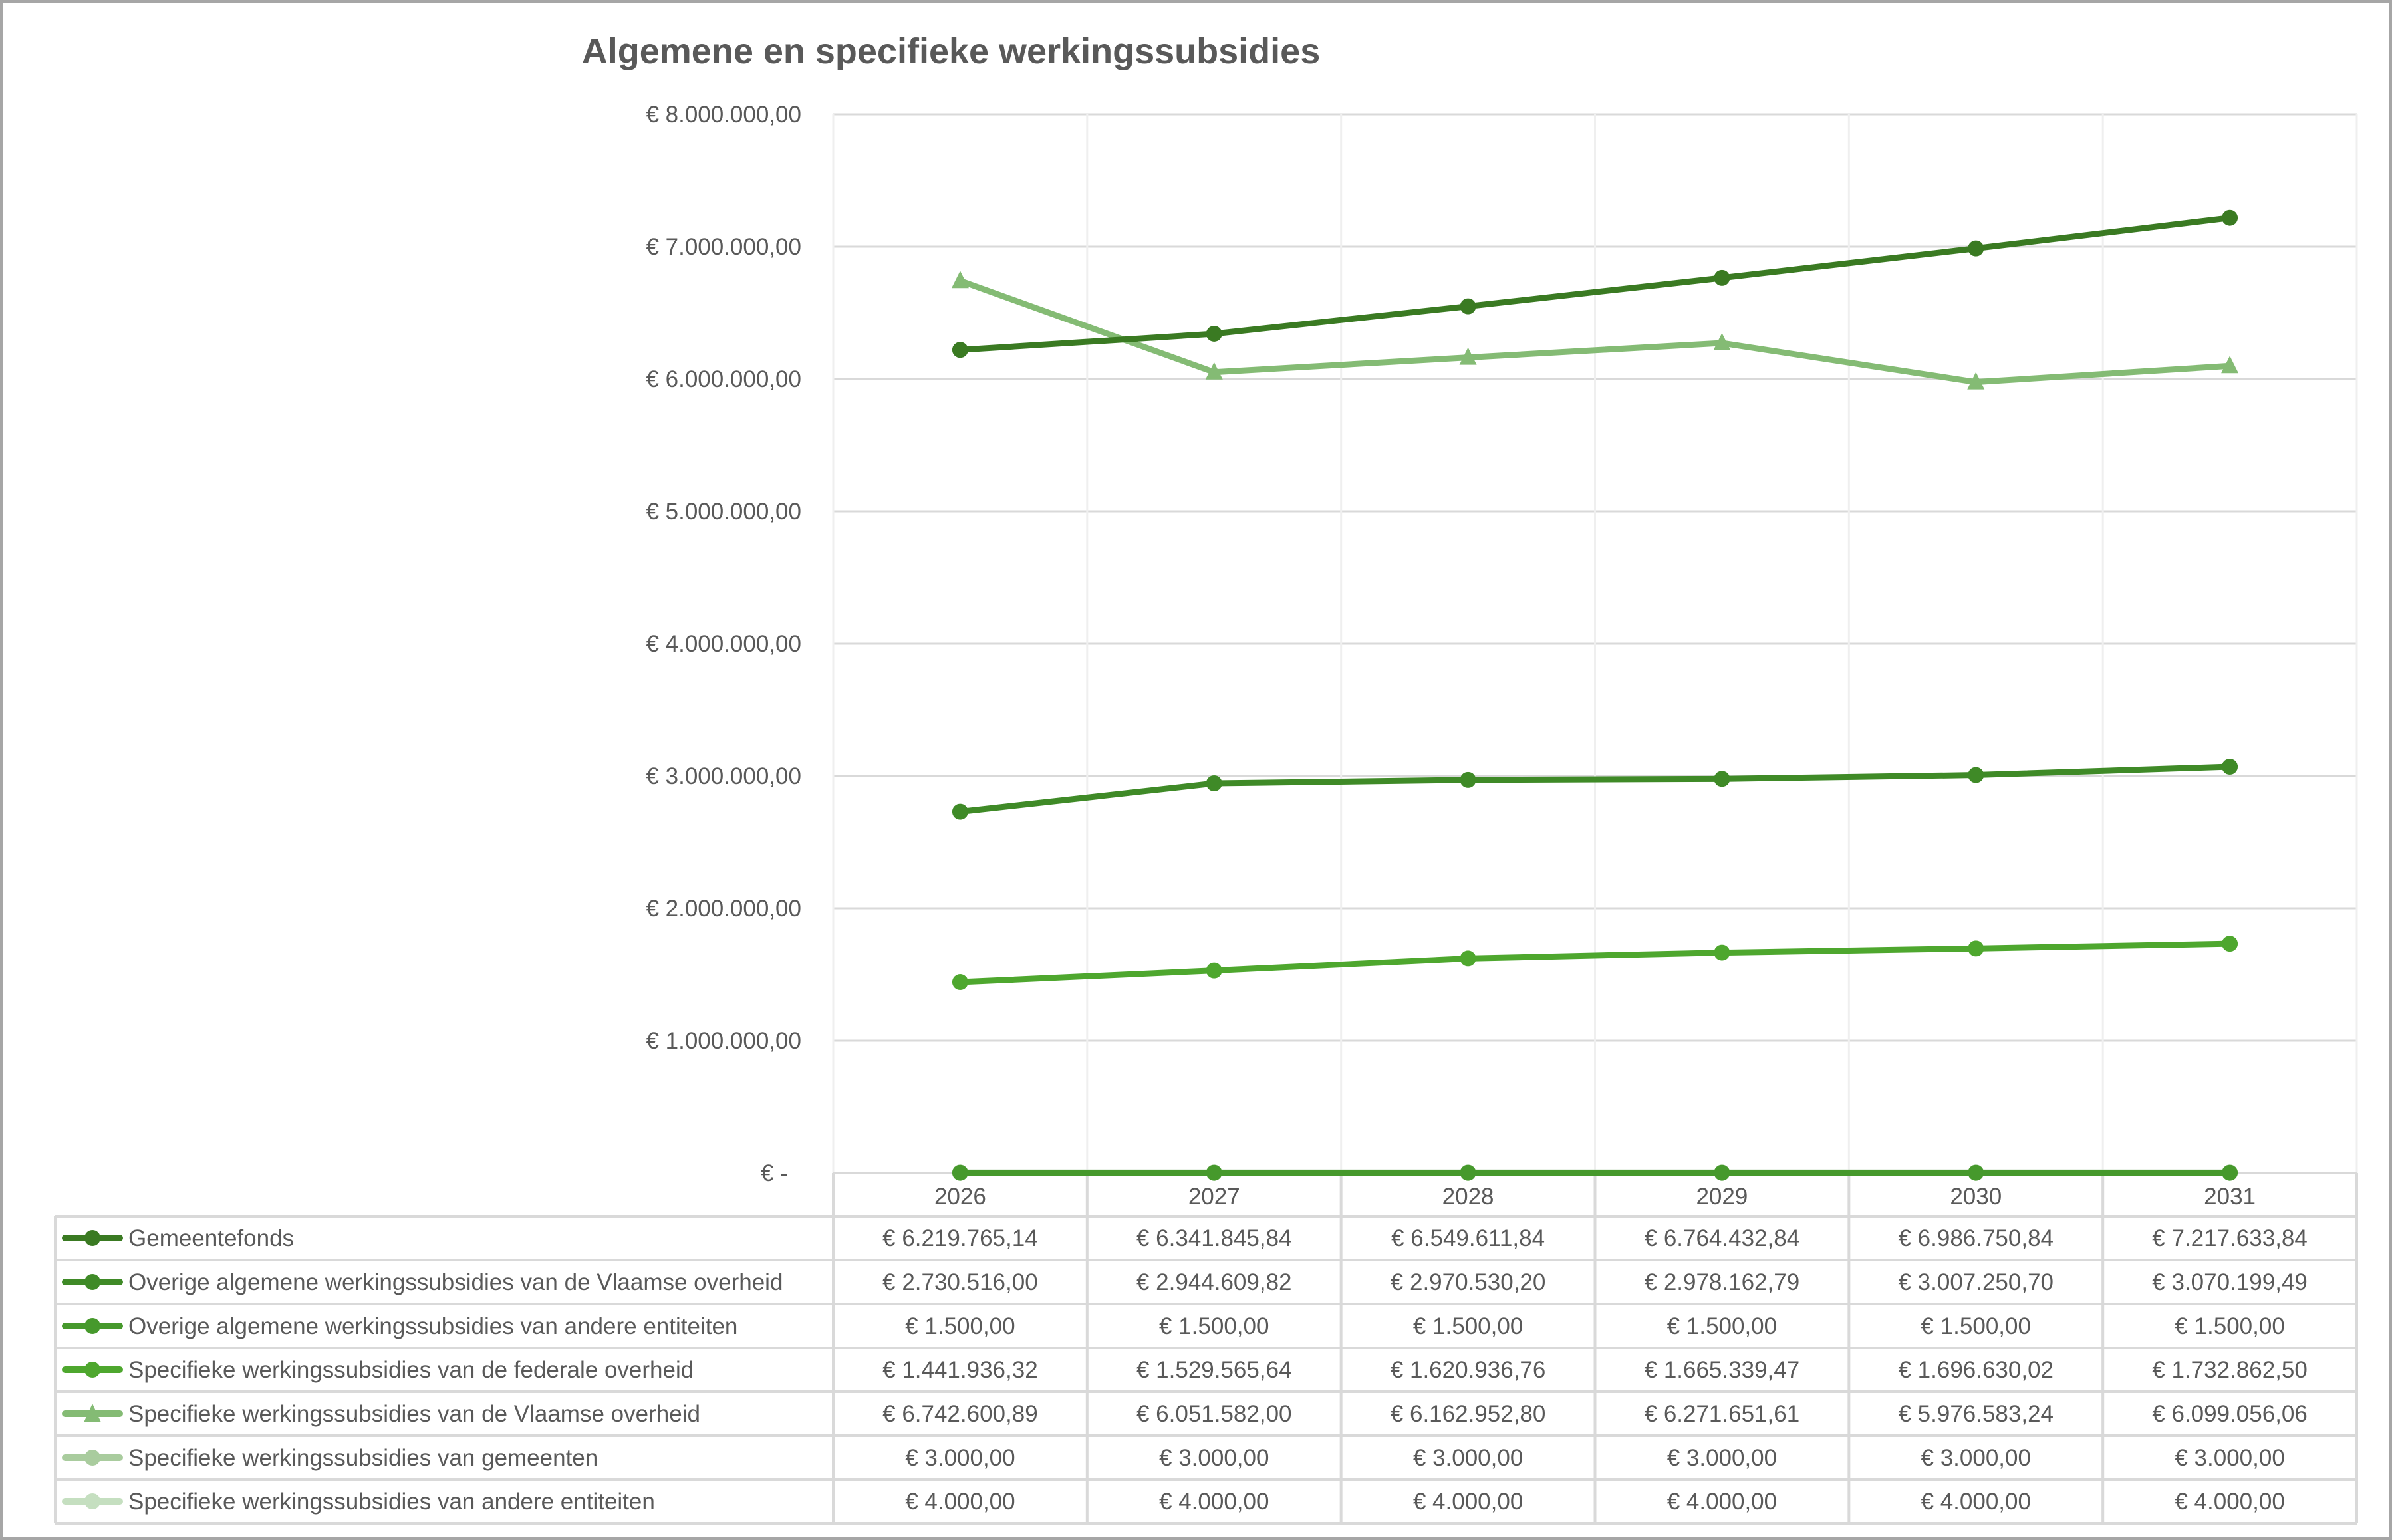 The width and height of the screenshot is (2392, 1540). Describe the element at coordinates (1722, 1282) in the screenshot. I see `table-cell-value: € 2.978.162,79` at that location.